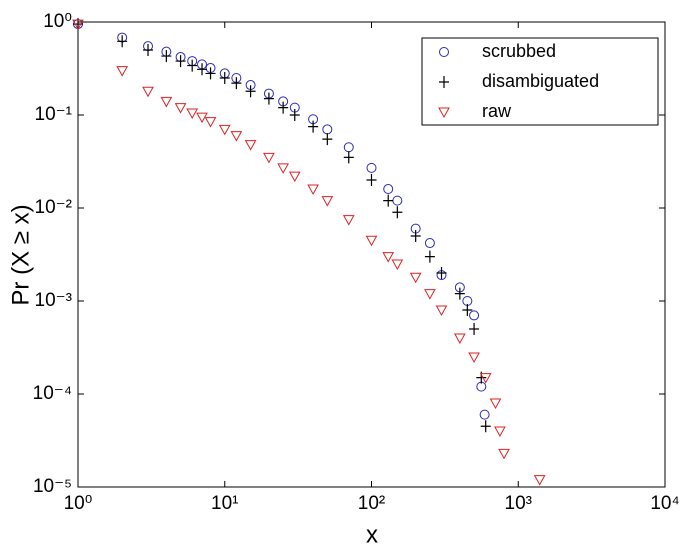 The width and height of the screenshot is (692, 551). What do you see at coordinates (20, 254) in the screenshot?
I see `y-axis-label: Pr (X ≥ x)` at bounding box center [20, 254].